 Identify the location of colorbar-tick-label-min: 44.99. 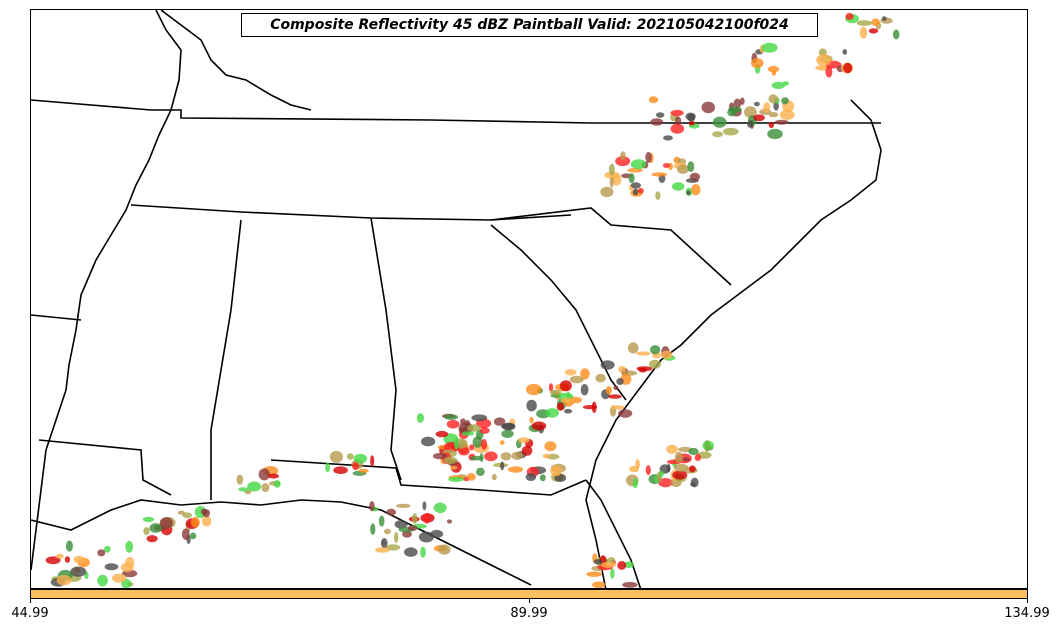
(30, 613).